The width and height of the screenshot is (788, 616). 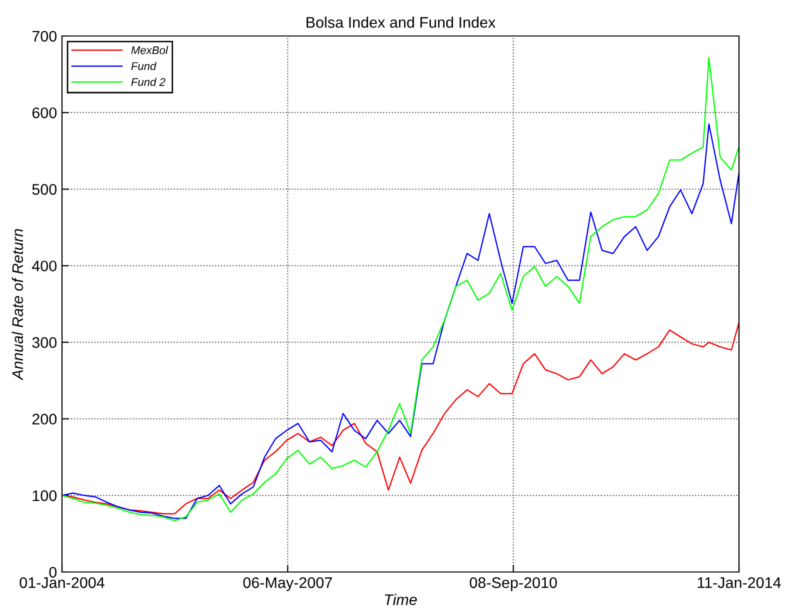 I want to click on y-tick-label: 0, so click(x=53, y=572).